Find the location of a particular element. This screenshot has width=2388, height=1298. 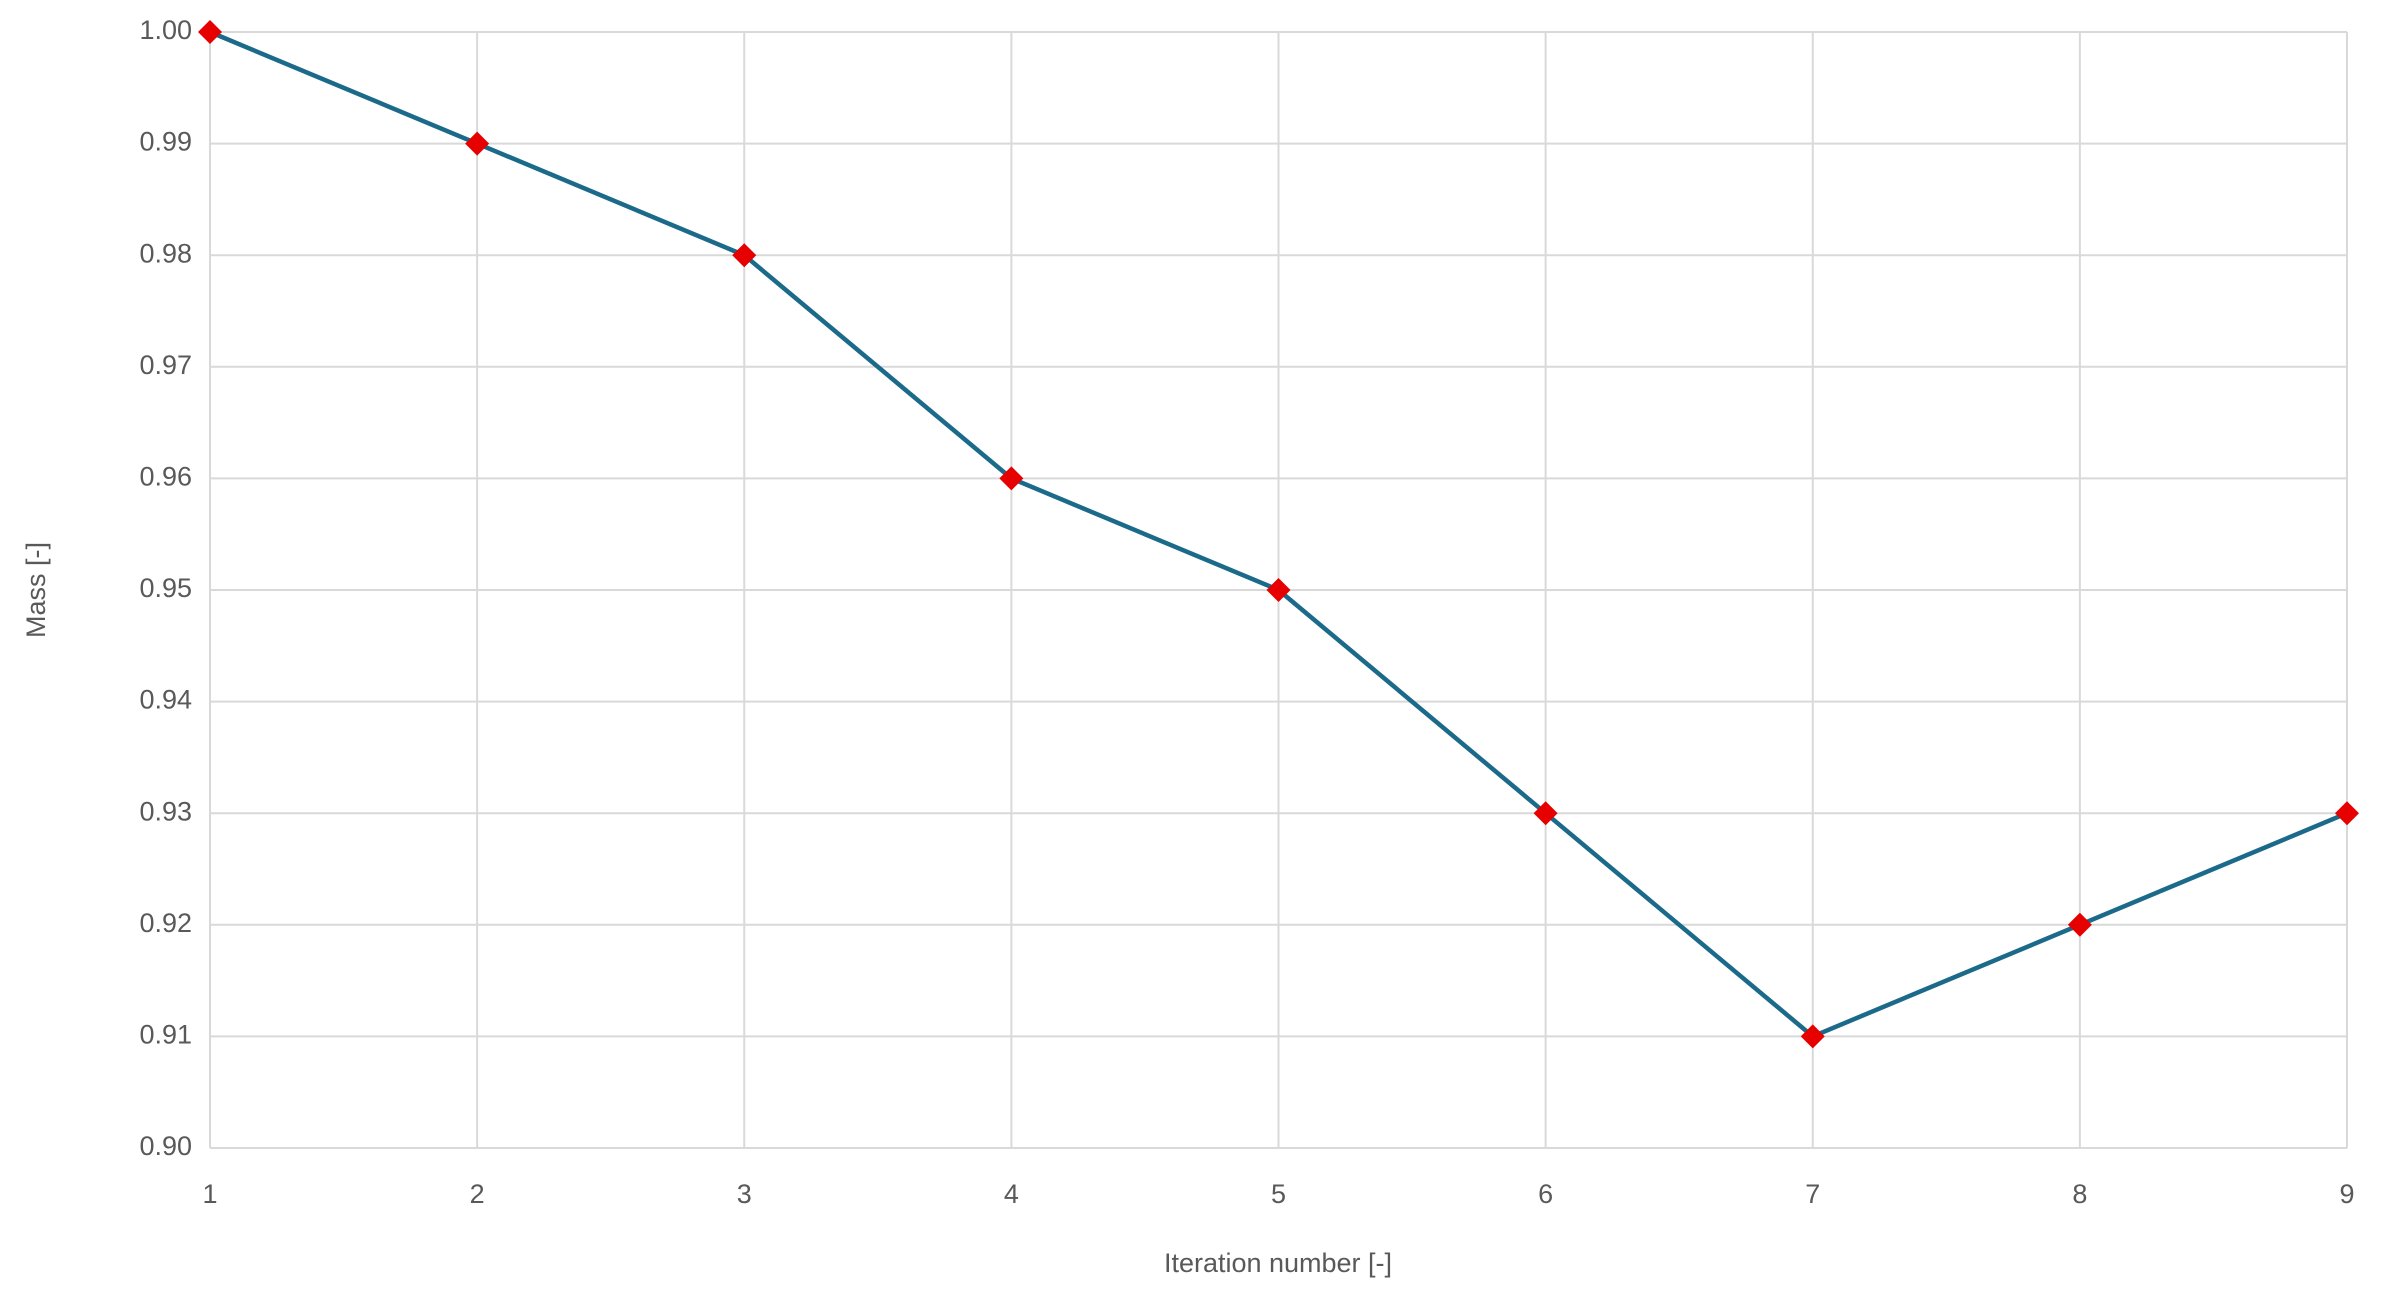

x-tick-label: 9 is located at coordinates (2346, 1194).